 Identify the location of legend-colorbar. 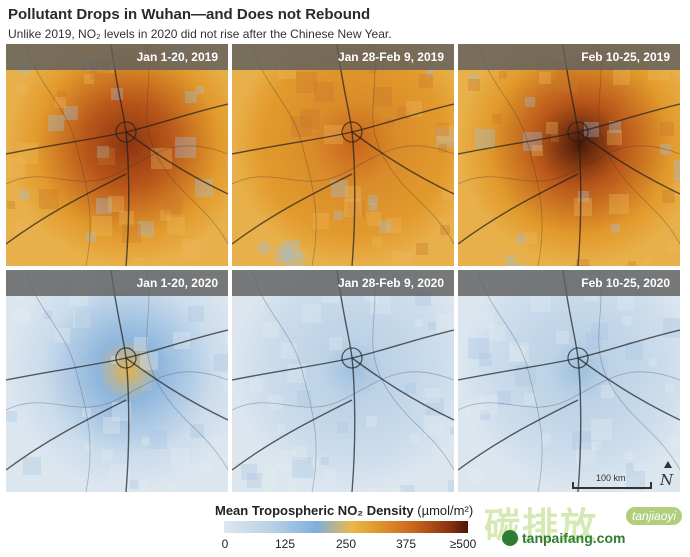
(346, 527).